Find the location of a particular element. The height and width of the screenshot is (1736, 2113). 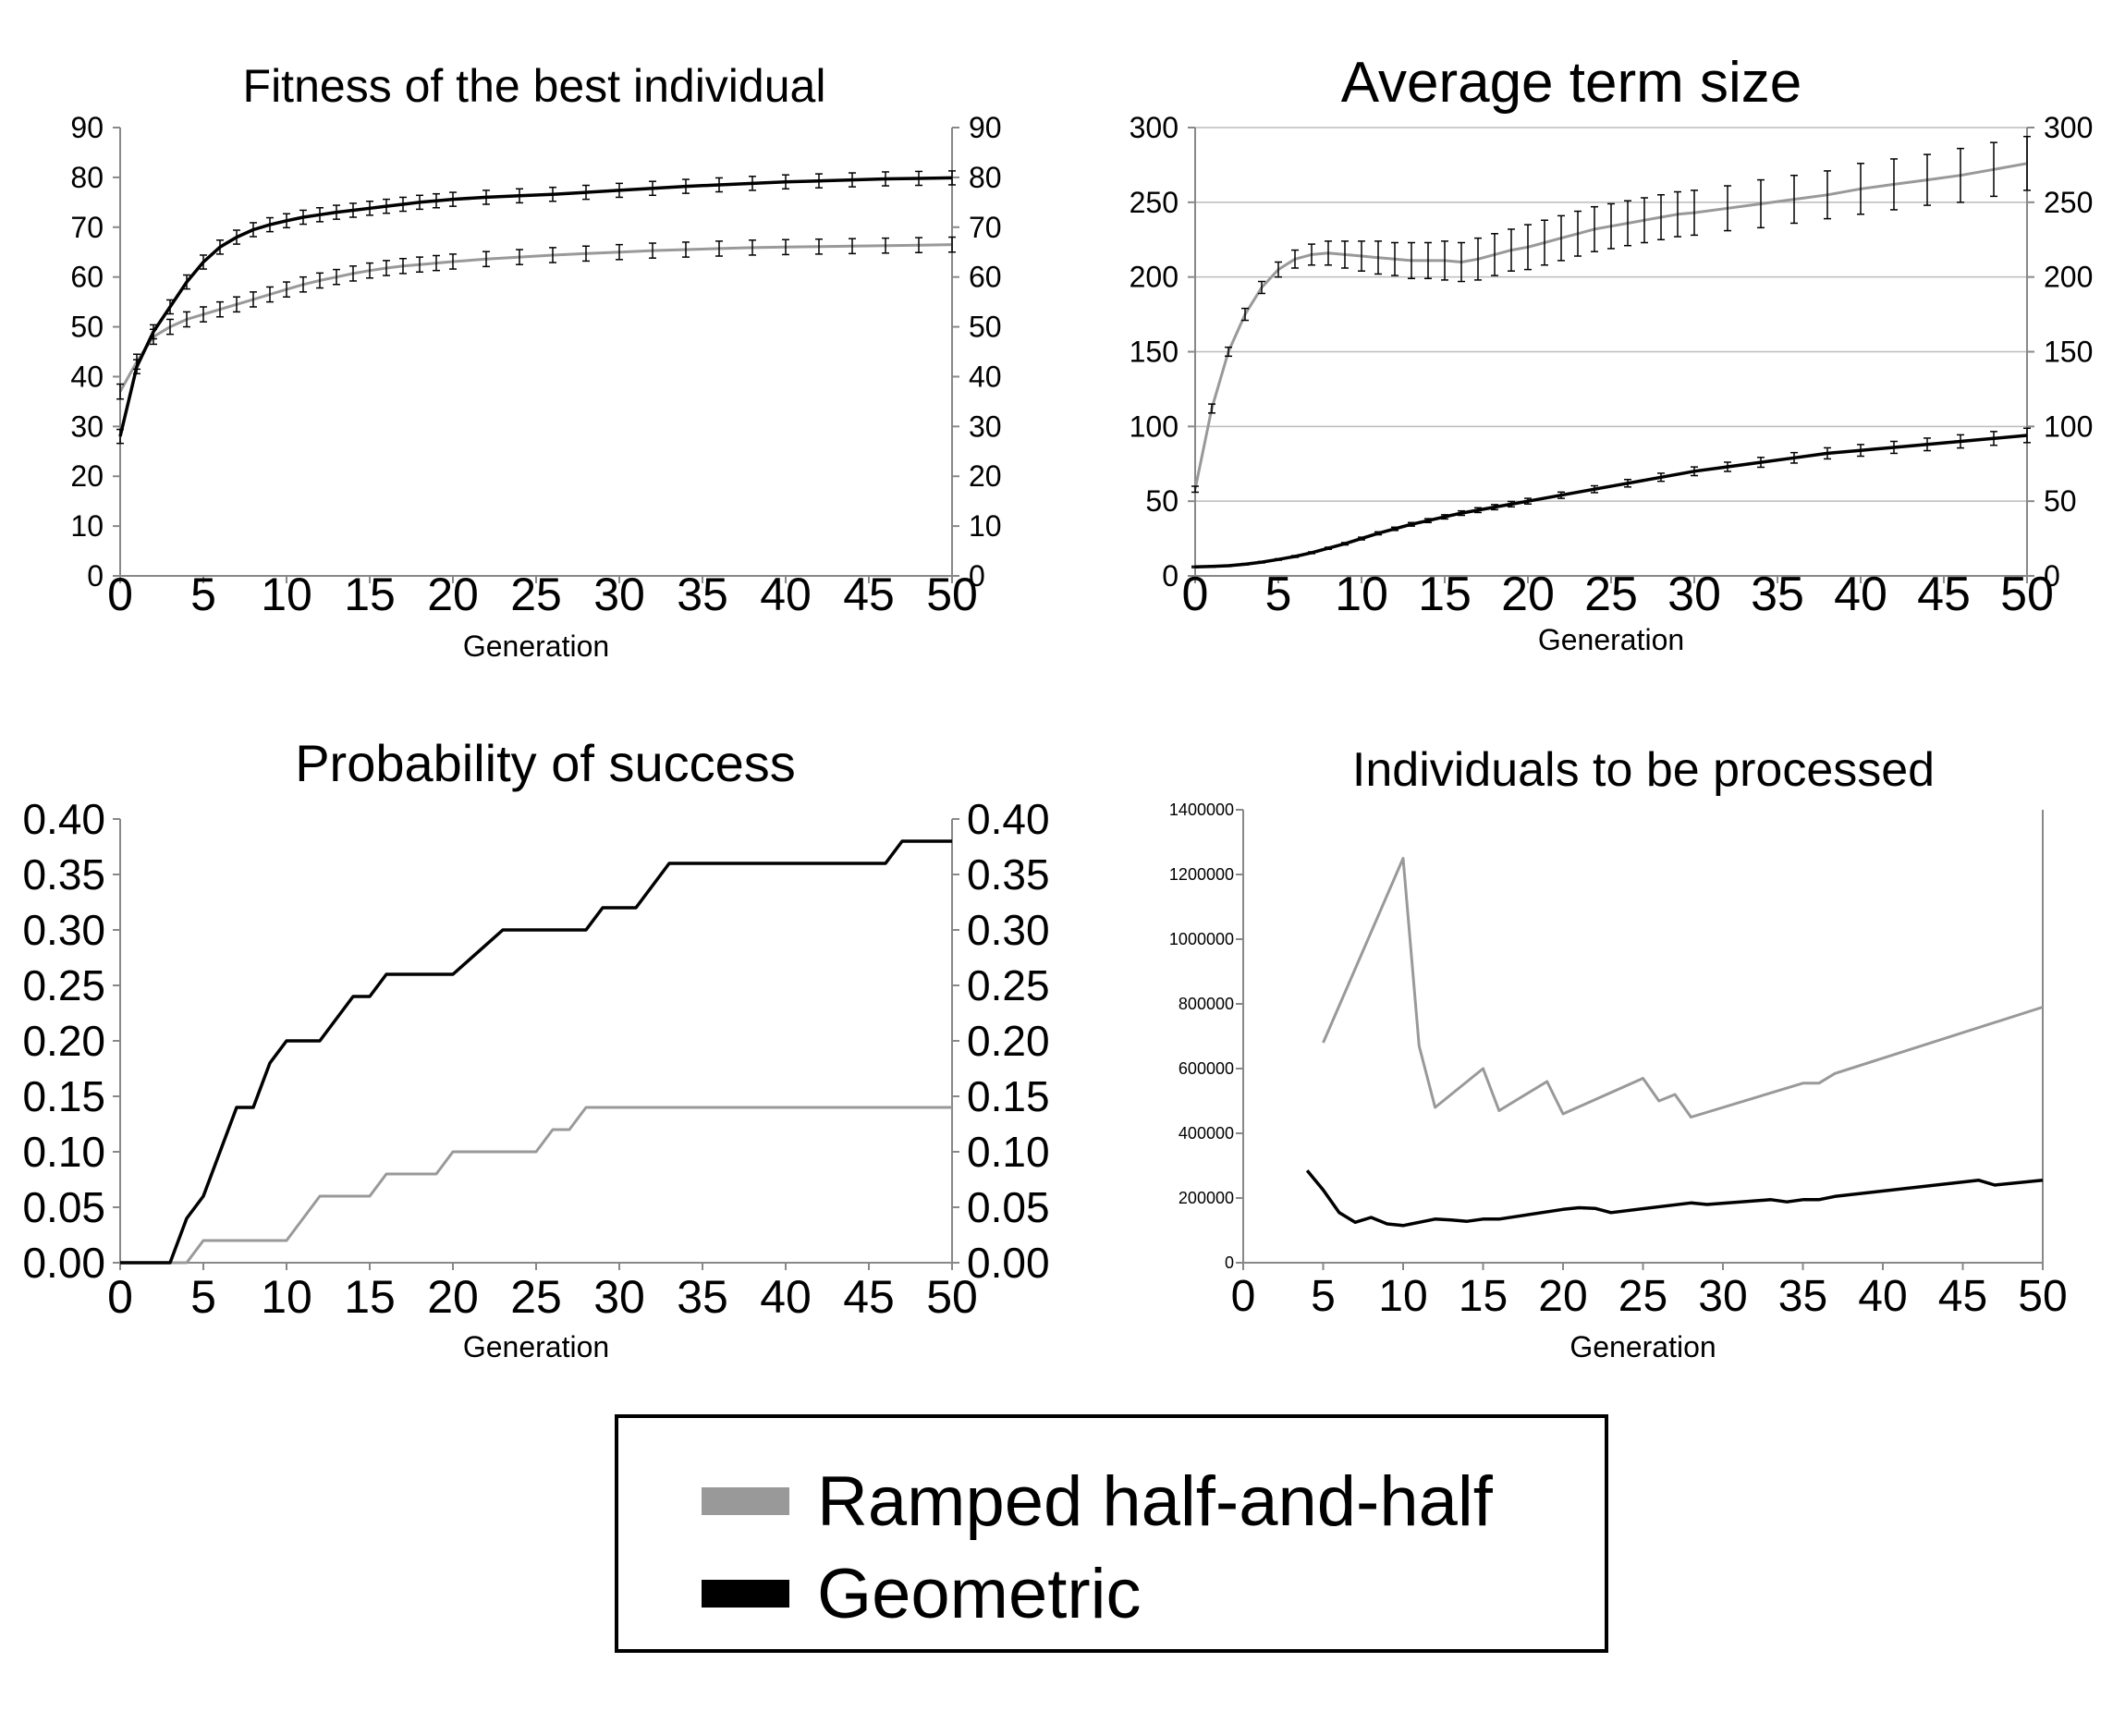

y-tick-label-right: 90 is located at coordinates (985, 127).